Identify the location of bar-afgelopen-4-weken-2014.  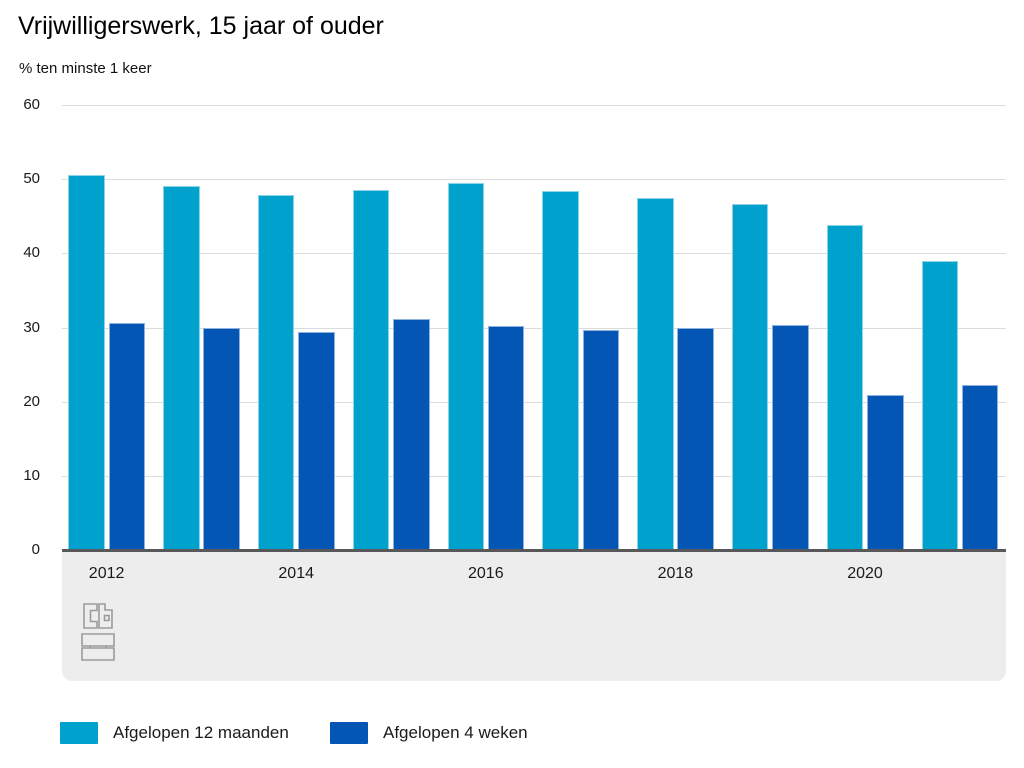
(316, 440).